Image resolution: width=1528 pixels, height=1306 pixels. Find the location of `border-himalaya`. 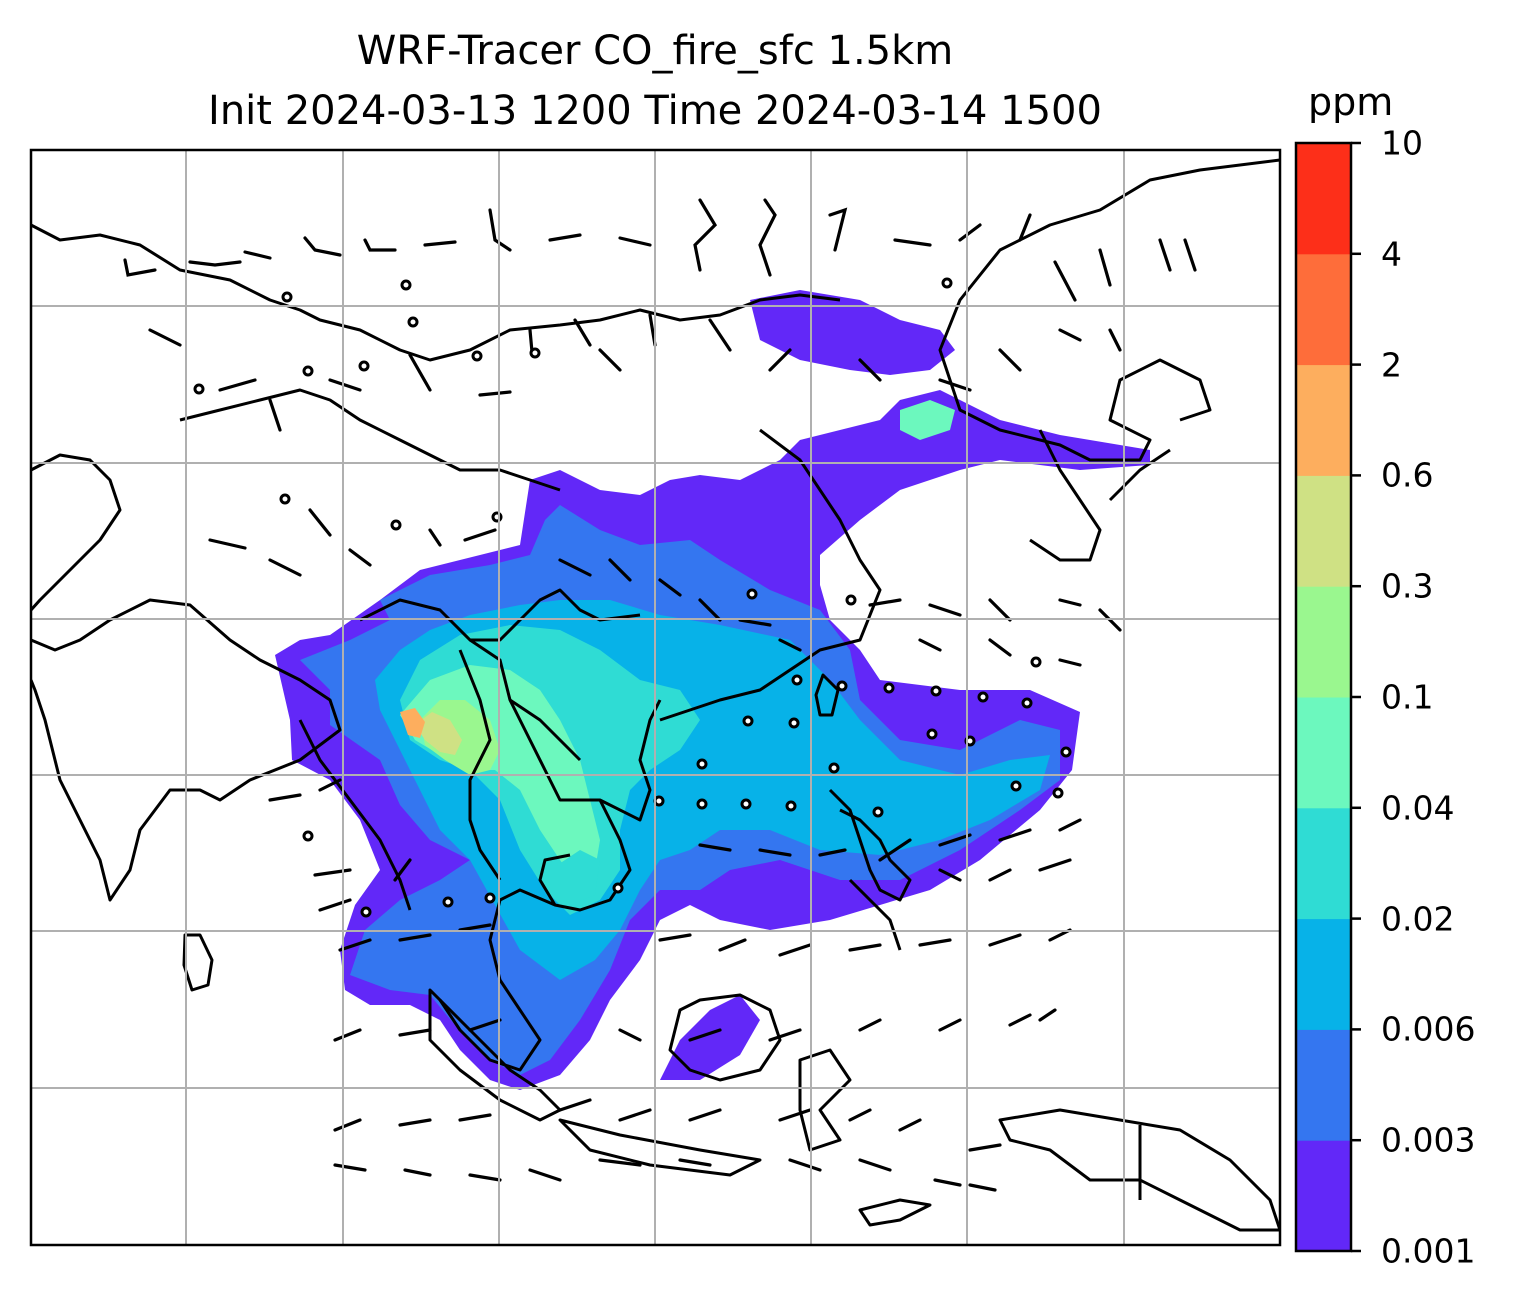

border-himalaya is located at coordinates (370, 440).